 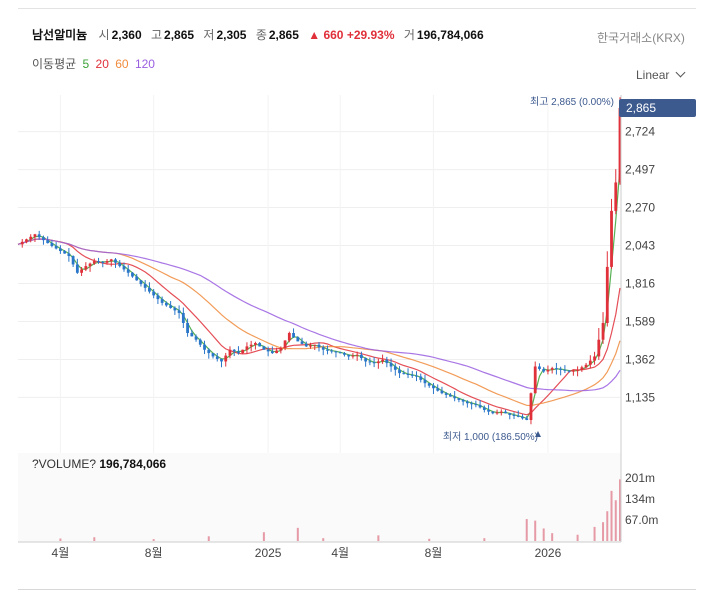 I want to click on current-price-tag, so click(x=657, y=108).